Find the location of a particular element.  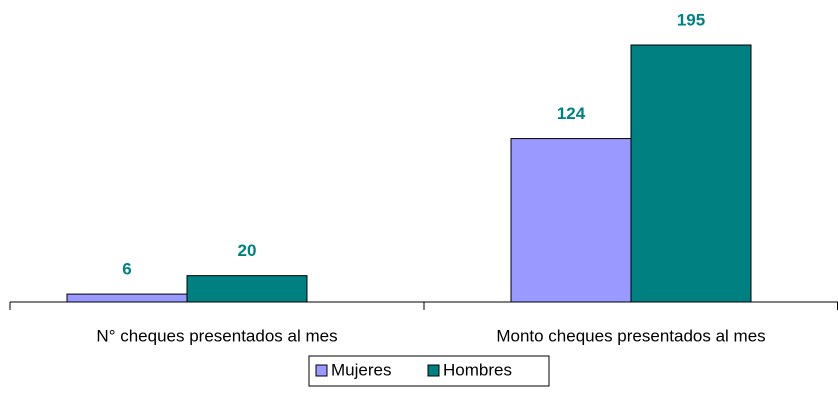

legend-label: Mujeres is located at coordinates (361, 369).